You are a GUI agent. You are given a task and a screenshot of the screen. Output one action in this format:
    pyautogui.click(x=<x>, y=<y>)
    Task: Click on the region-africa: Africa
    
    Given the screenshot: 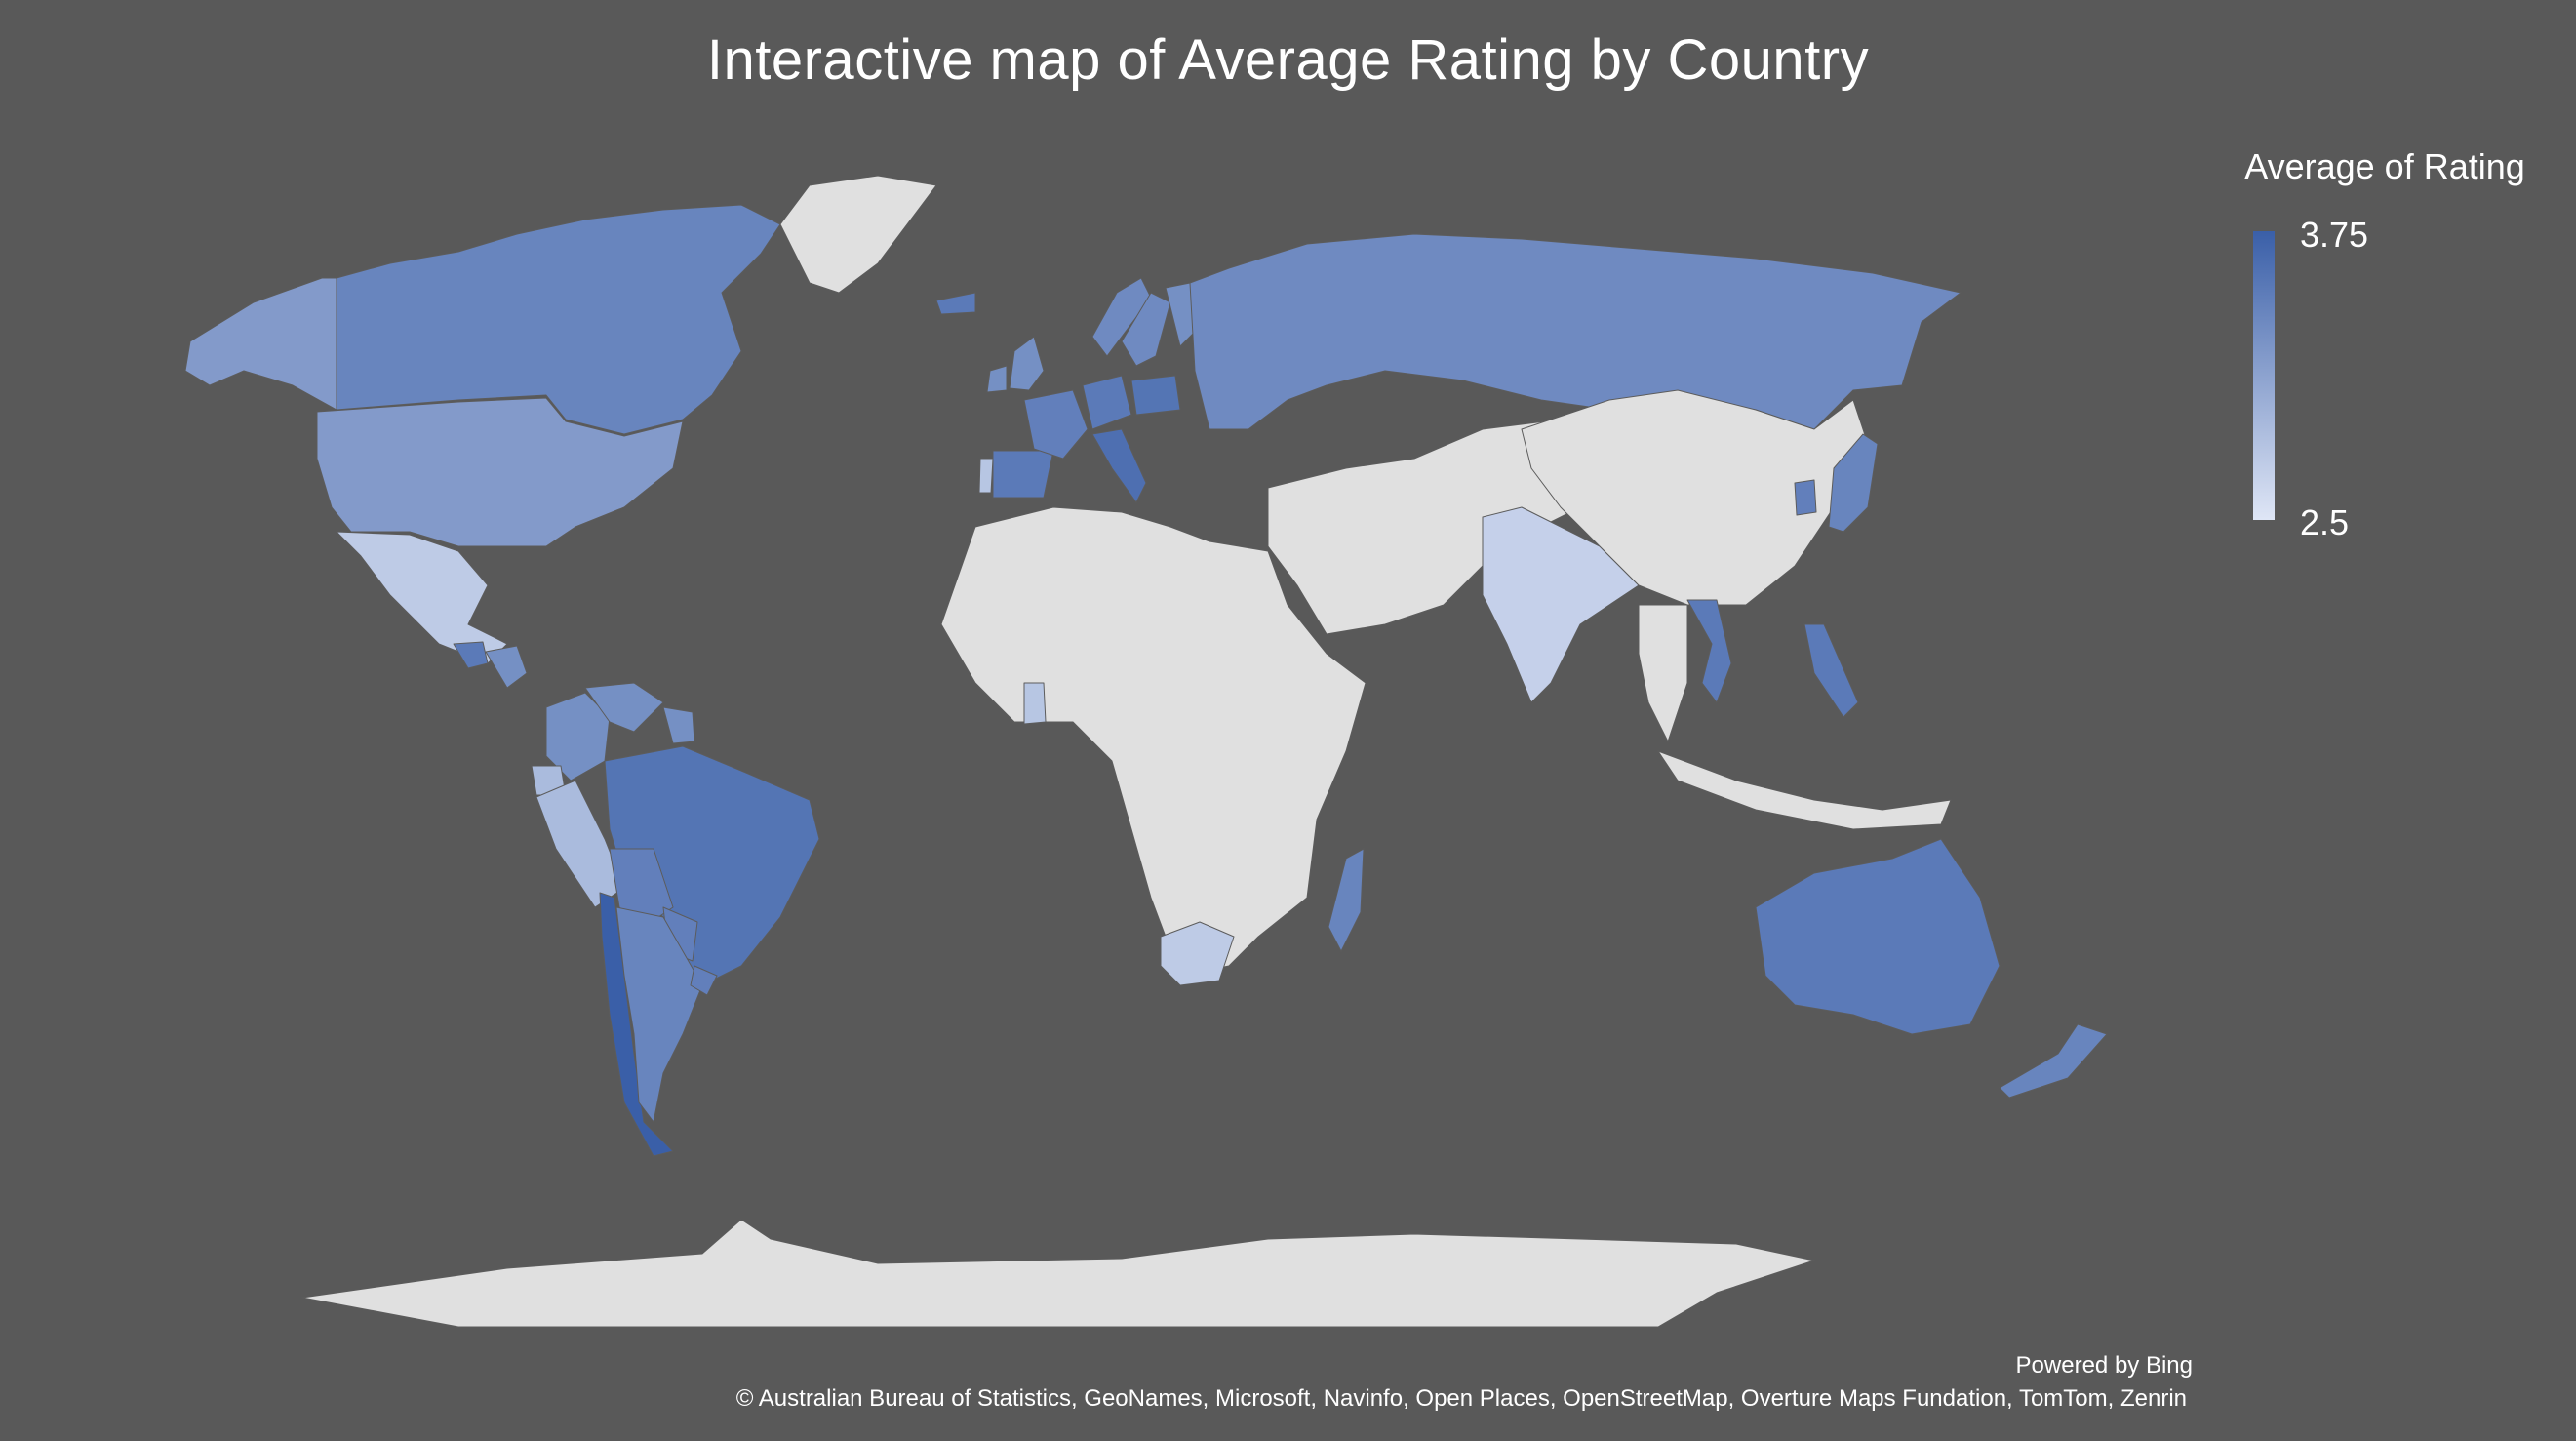 What is the action you would take?
    pyautogui.click(x=1153, y=741)
    